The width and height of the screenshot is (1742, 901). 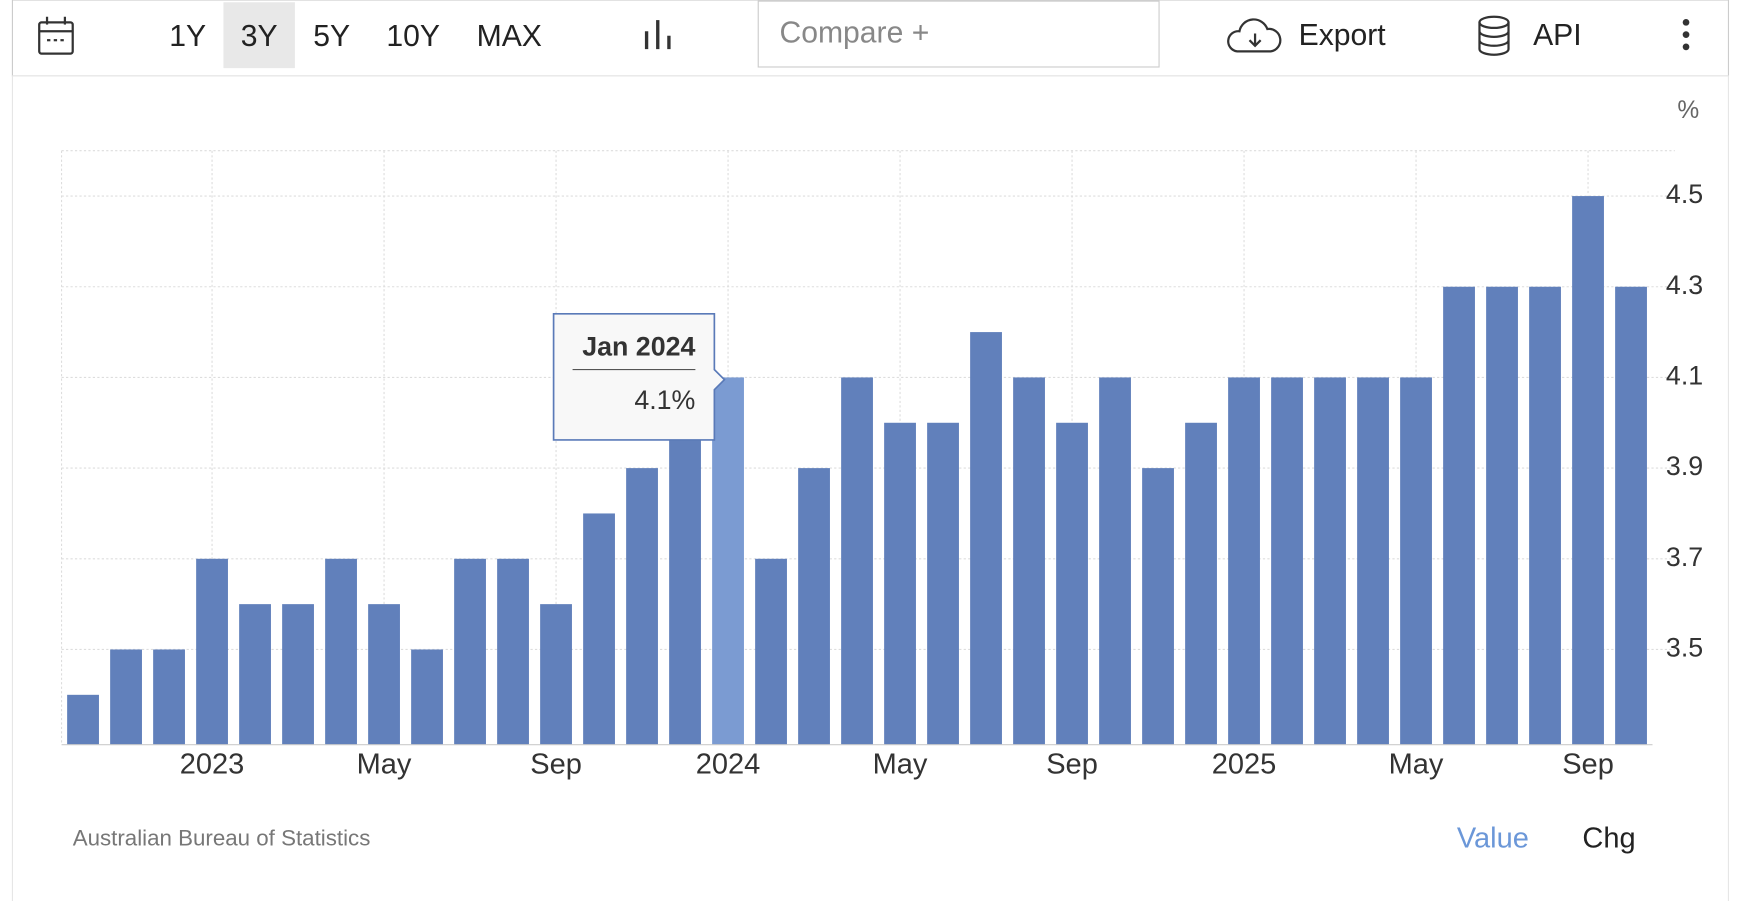 What do you see at coordinates (1684, 376) in the screenshot?
I see `y-tick-label: 4.1` at bounding box center [1684, 376].